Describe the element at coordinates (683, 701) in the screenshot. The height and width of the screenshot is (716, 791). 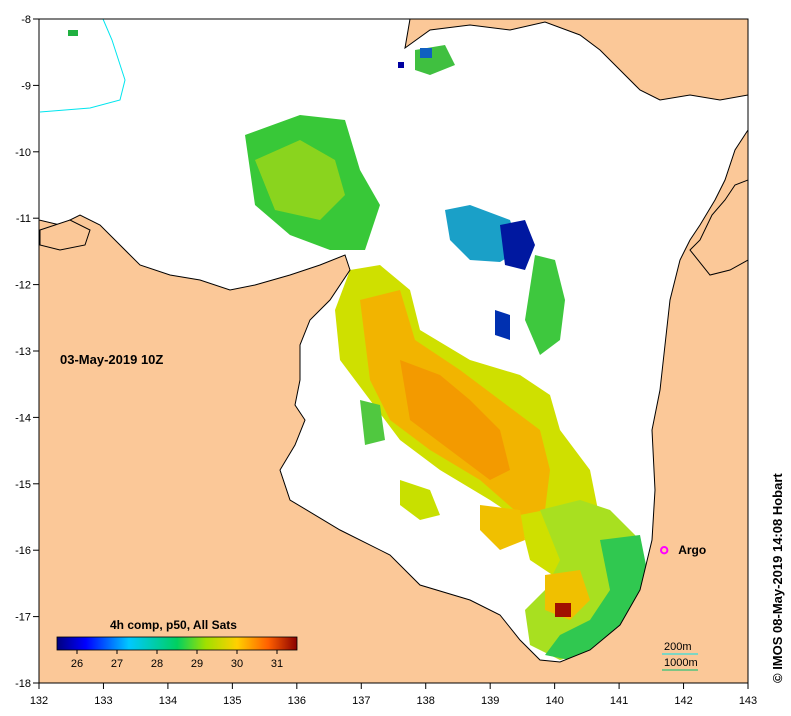
I see `x-tick-label: 142` at that location.